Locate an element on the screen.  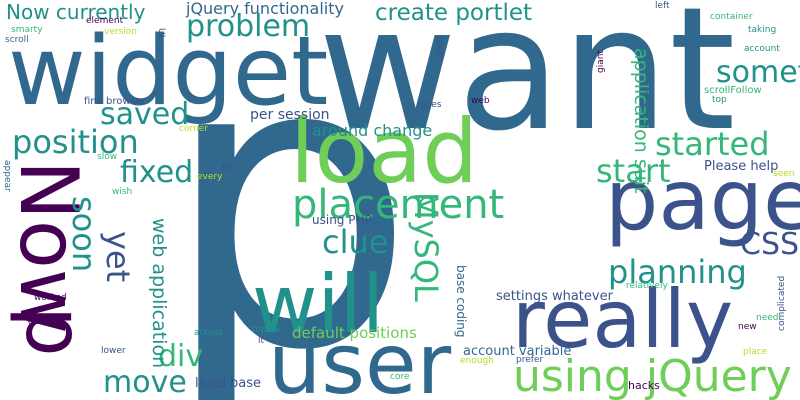
word-tried: tried is located at coordinates (439, 46).